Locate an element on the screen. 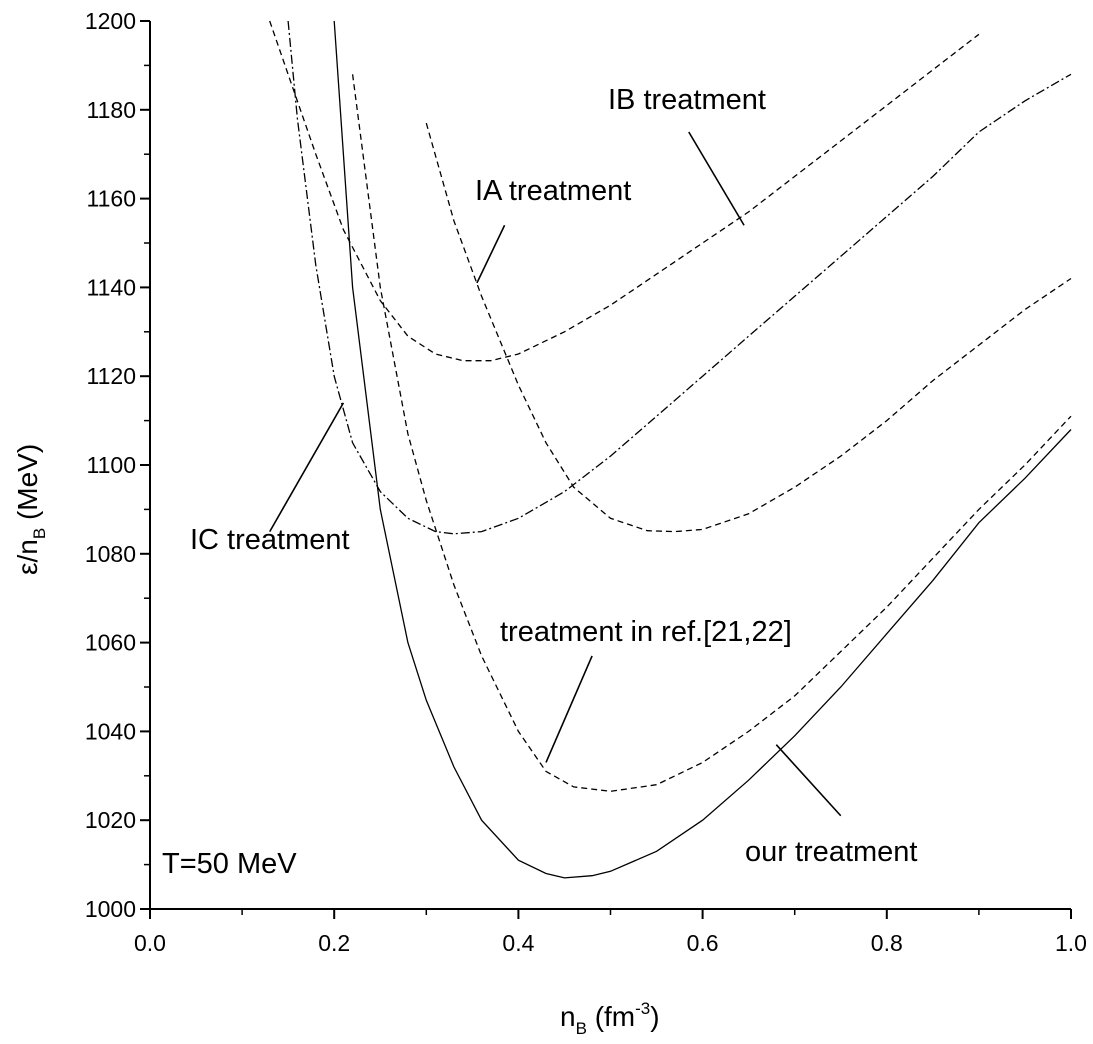 This screenshot has width=1093, height=1044. y-tick-label-6: 1120 is located at coordinates (111, 376).